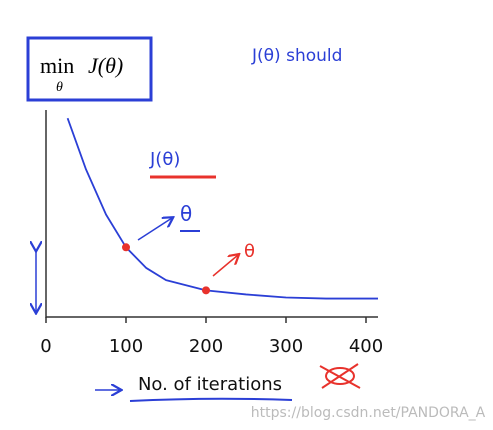 The height and width of the screenshot is (430, 493). I want to click on x-tick-label: 100, so click(126, 346).